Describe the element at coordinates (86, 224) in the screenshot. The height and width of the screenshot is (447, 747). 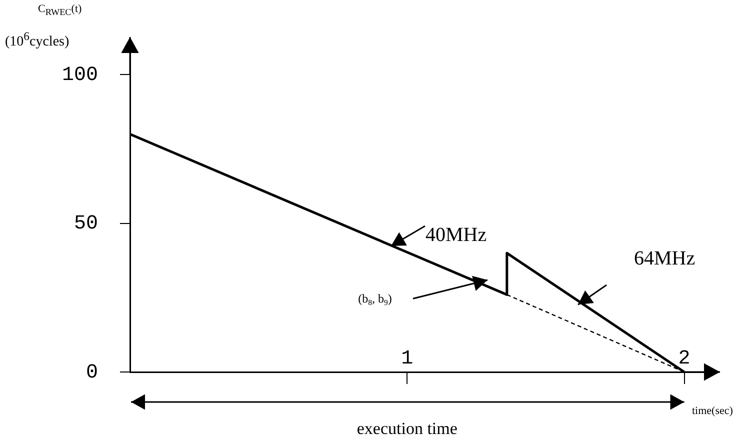
I see `y-tick-label: 50` at that location.